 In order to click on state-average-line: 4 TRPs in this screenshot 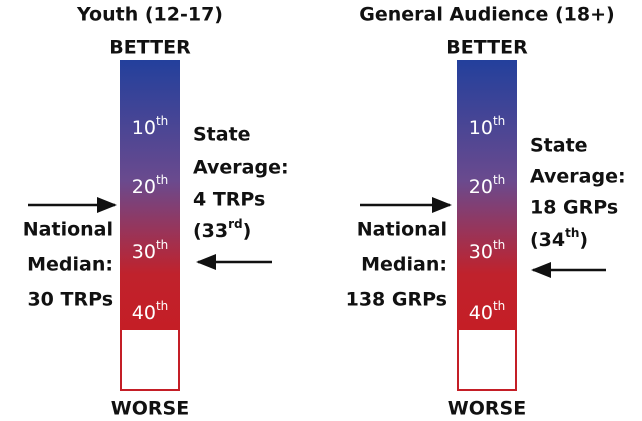, I will do `click(229, 200)`.